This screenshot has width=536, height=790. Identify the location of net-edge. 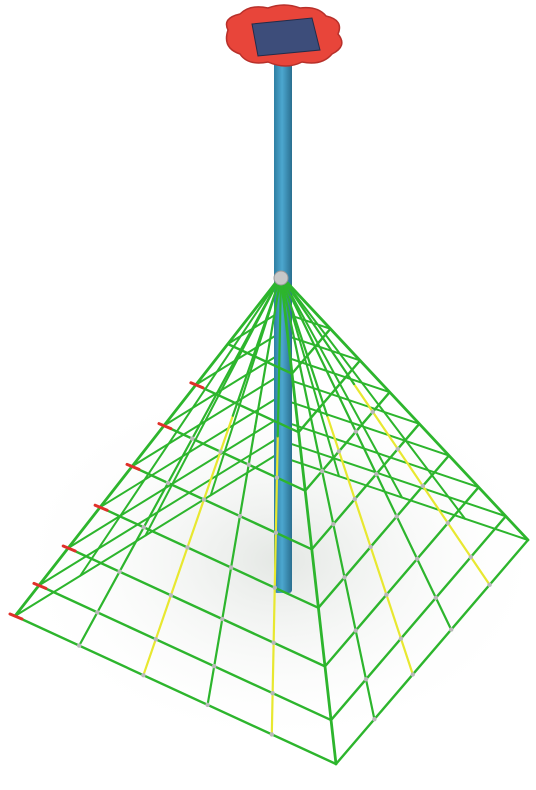
(308, 520).